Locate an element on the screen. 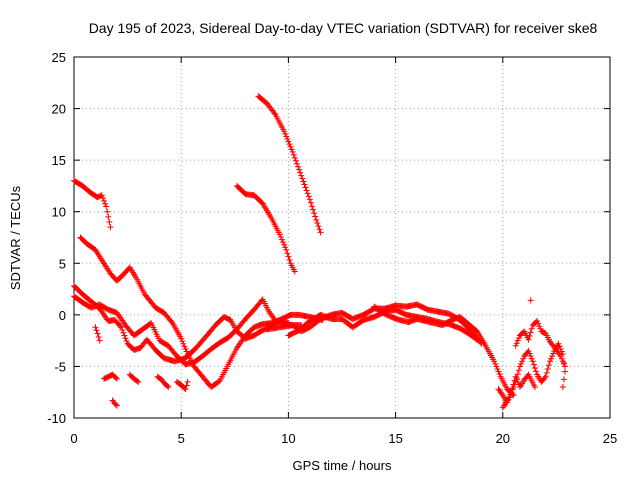  series-fragment-a is located at coordinates (97, 334).